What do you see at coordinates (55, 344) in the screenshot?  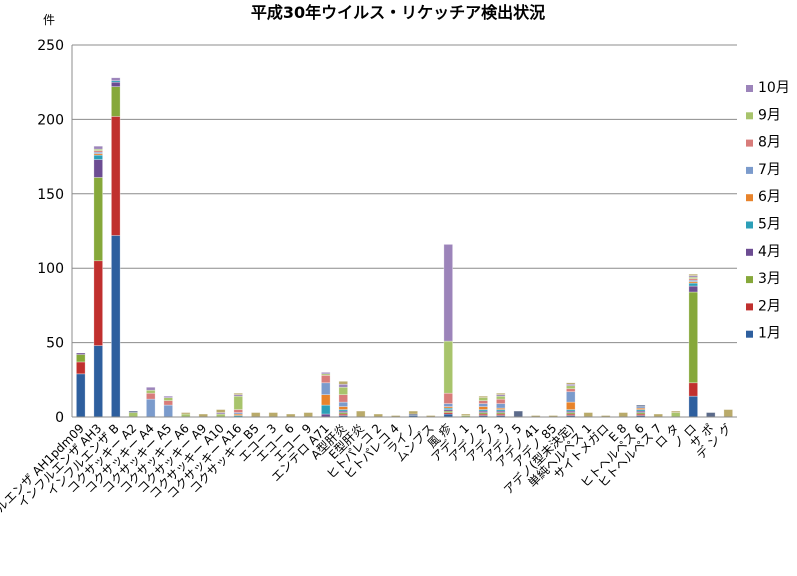 I see `y-tick-label: 50` at bounding box center [55, 344].